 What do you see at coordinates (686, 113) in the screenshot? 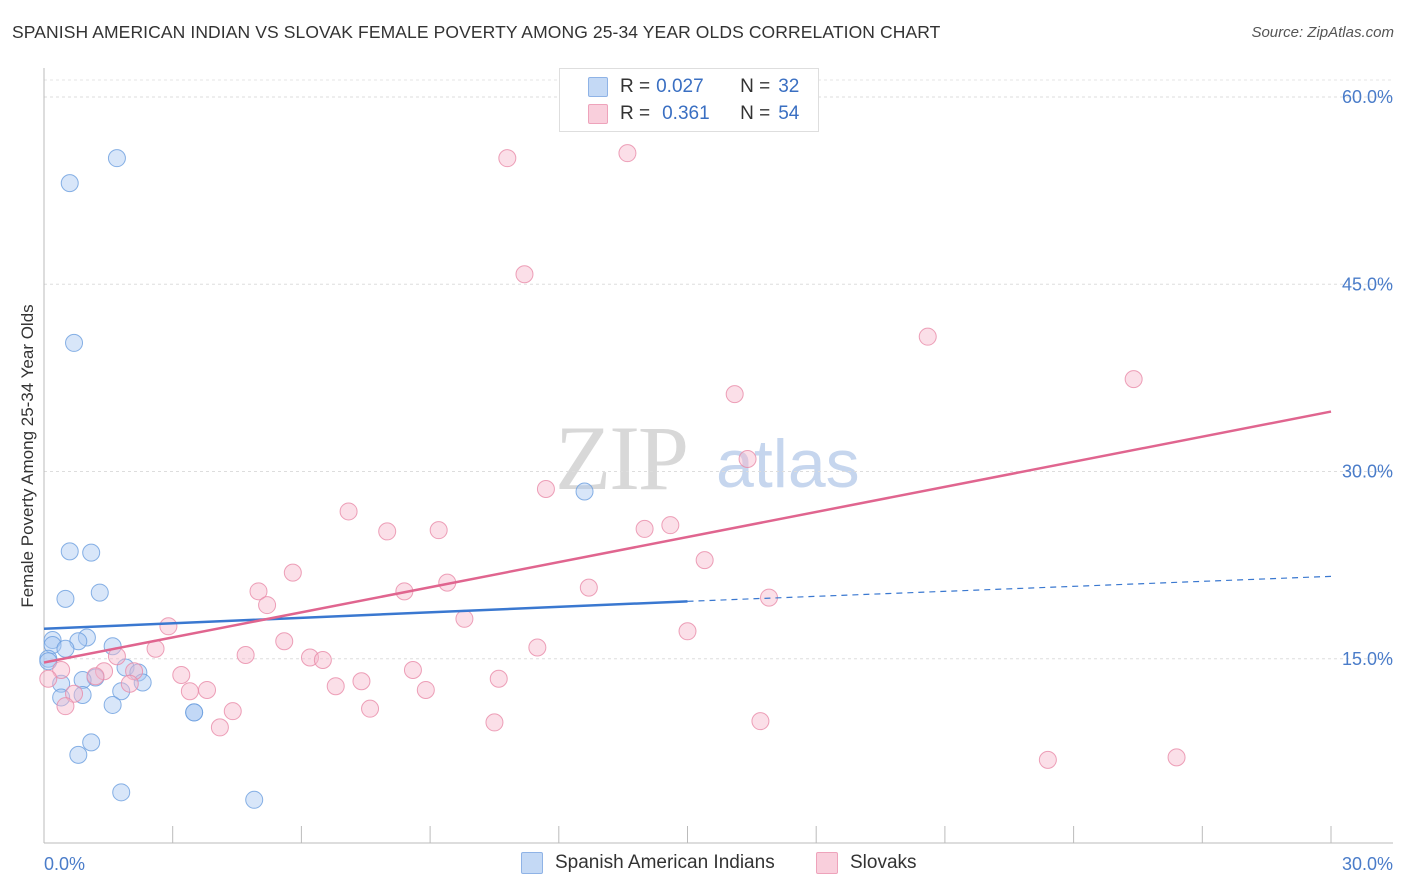
I see `legend-r-value: 0.361` at bounding box center [686, 113].